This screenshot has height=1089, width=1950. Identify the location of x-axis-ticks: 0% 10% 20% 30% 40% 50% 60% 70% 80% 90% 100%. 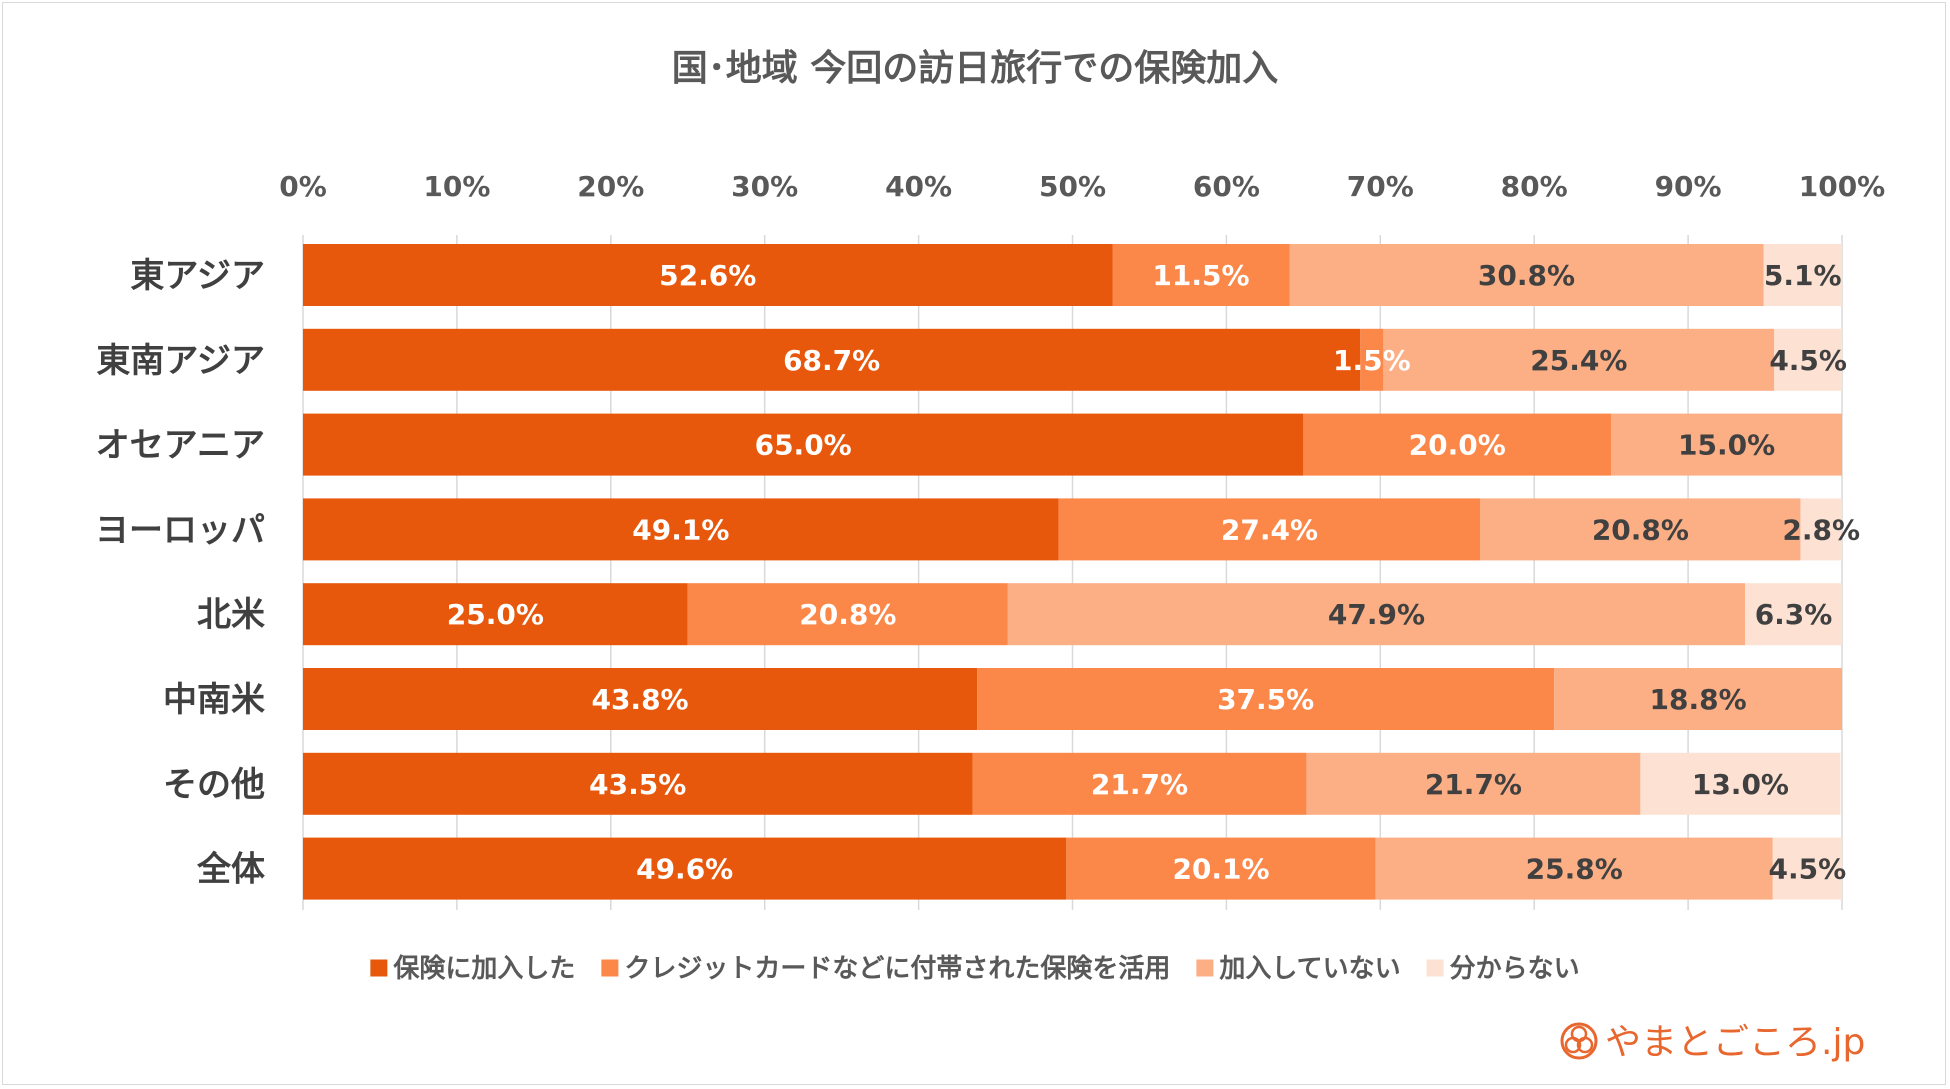
(1082, 186).